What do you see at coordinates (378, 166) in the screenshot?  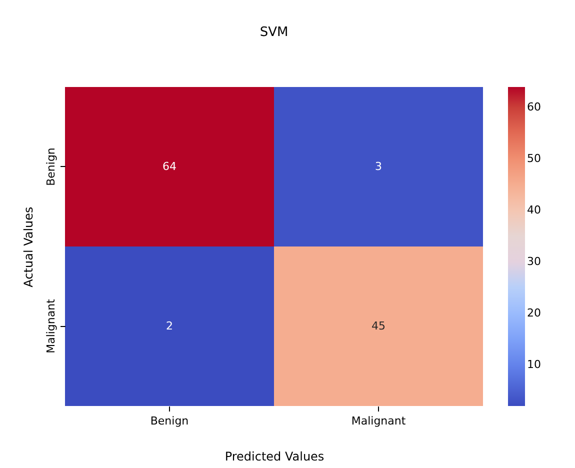 I see `data-label: 3` at bounding box center [378, 166].